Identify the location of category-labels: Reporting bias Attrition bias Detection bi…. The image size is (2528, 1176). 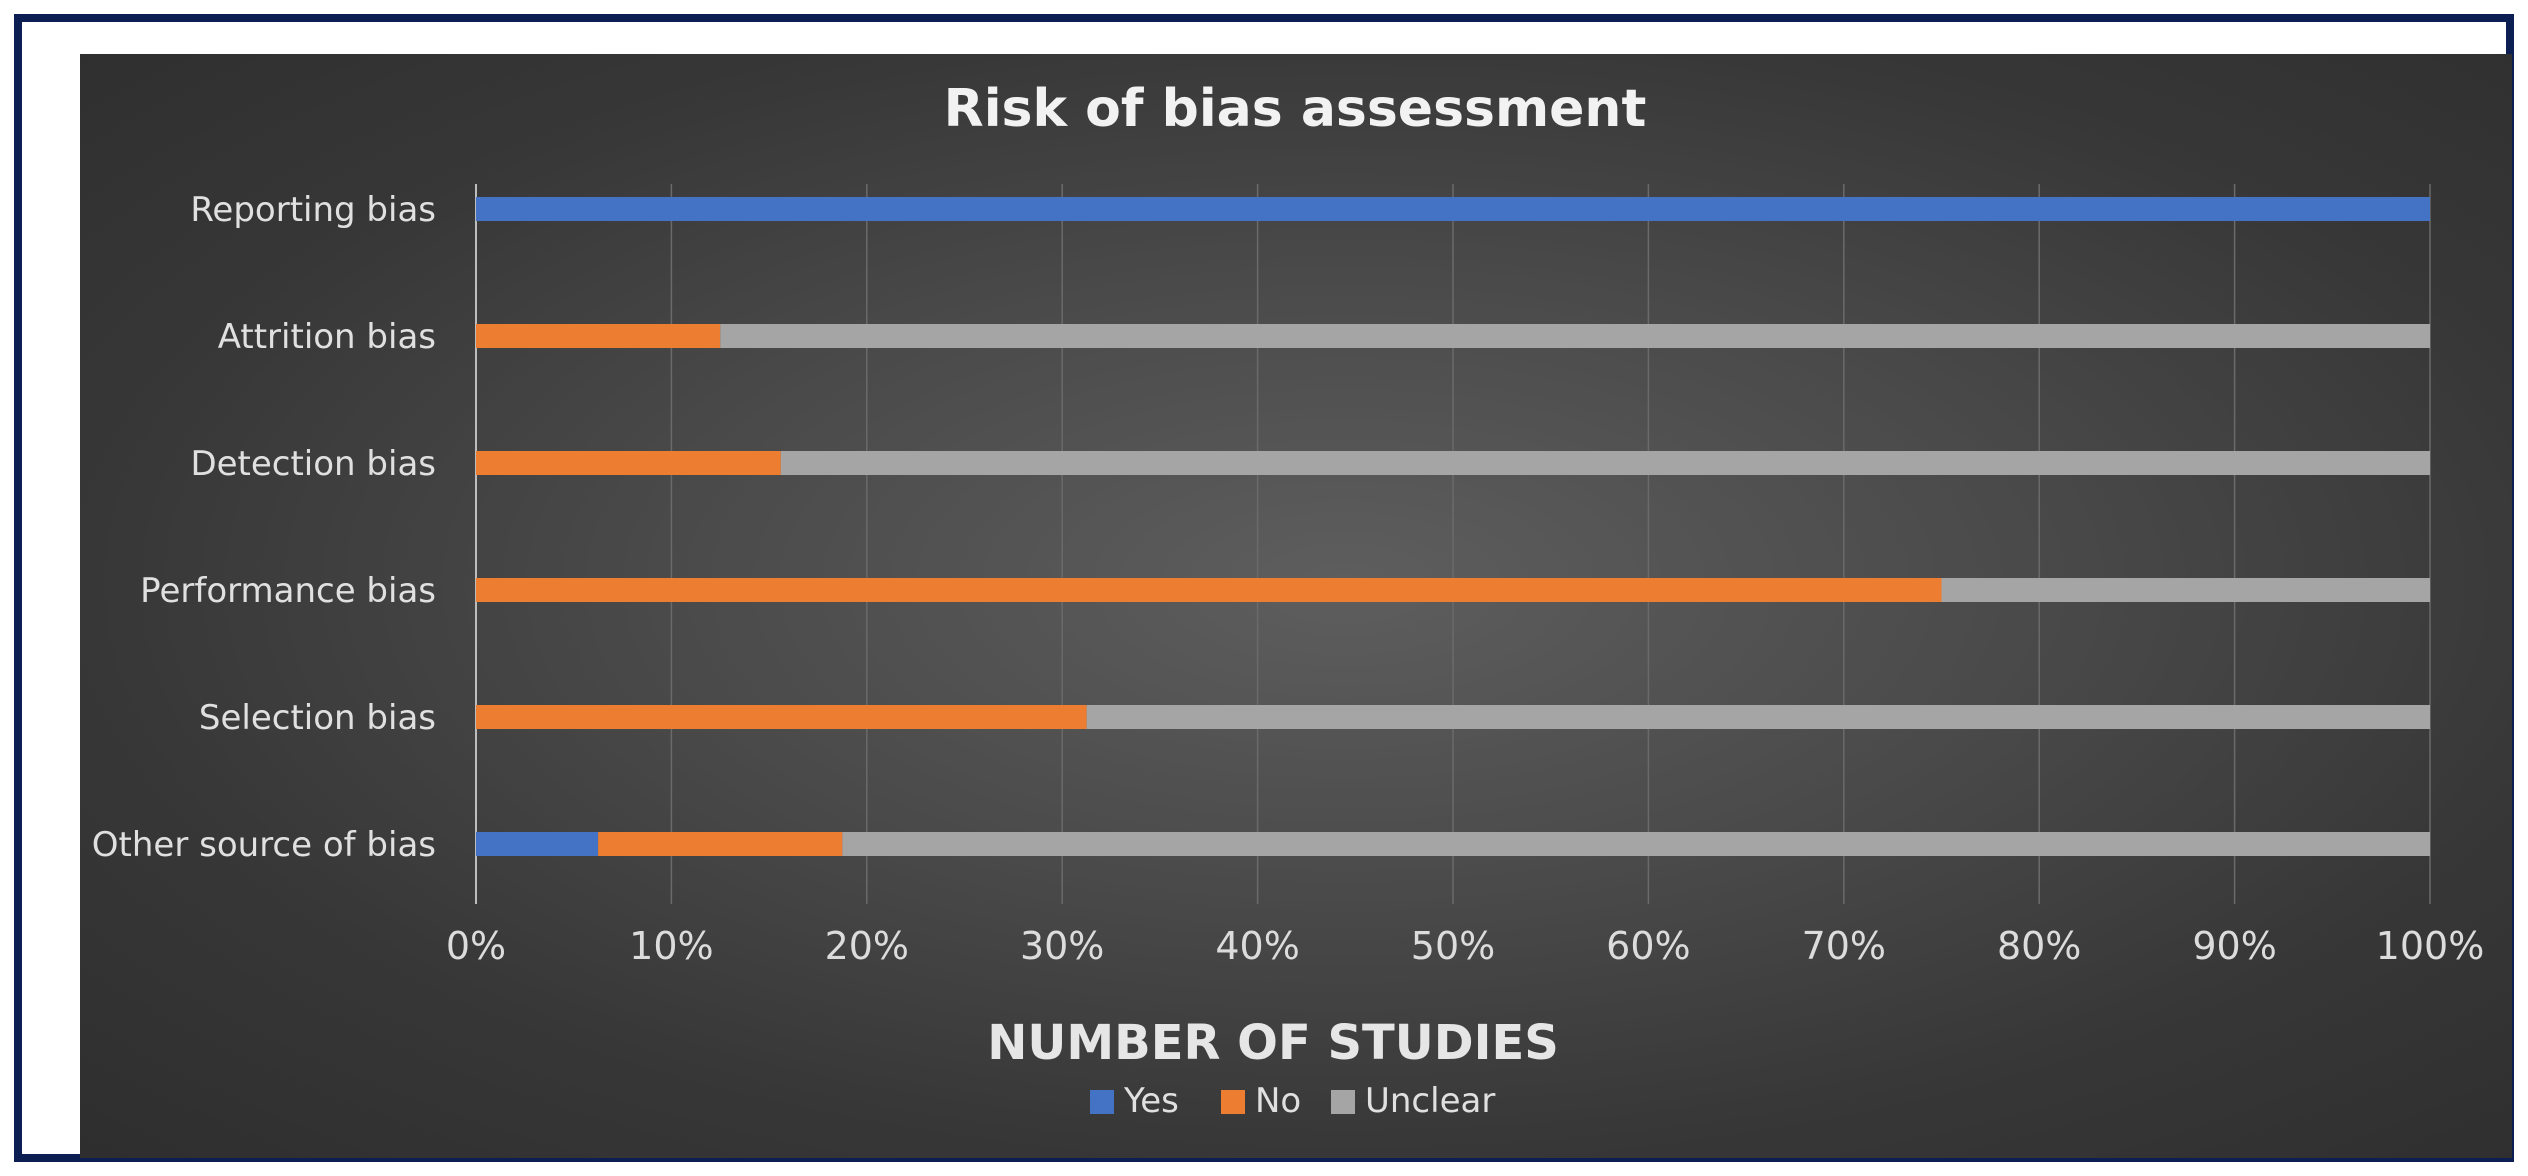
(264, 527).